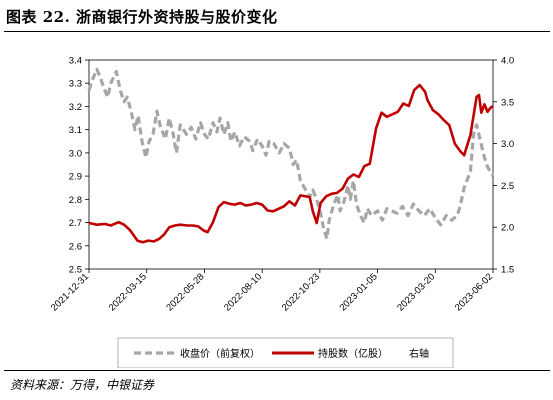  I want to click on legend-right-axis-note: 右轴, so click(419, 353).